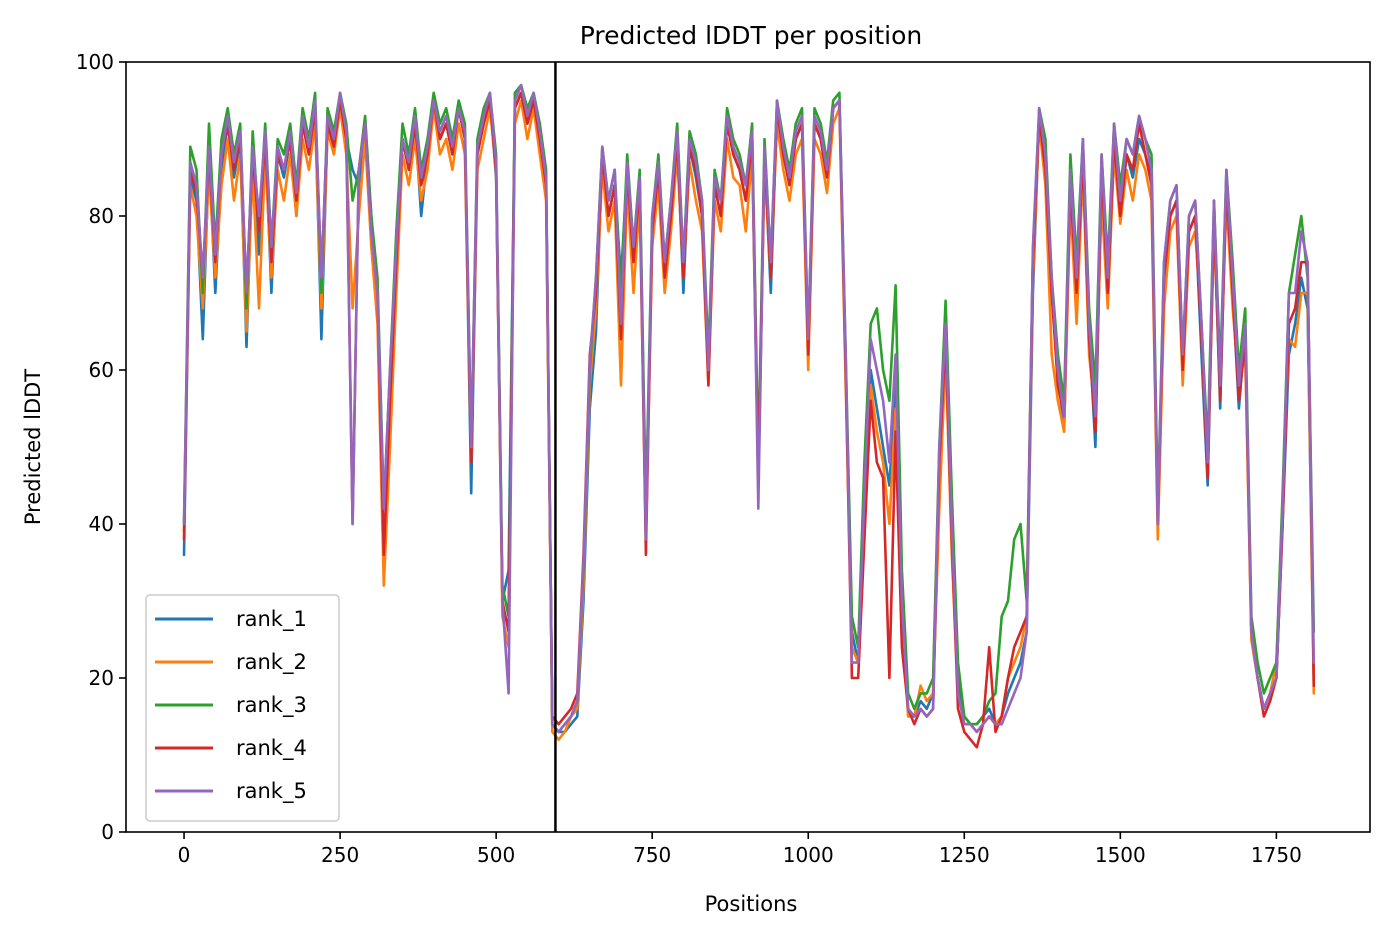  Describe the element at coordinates (101, 678) in the screenshot. I see `y-tick-label: 20` at that location.